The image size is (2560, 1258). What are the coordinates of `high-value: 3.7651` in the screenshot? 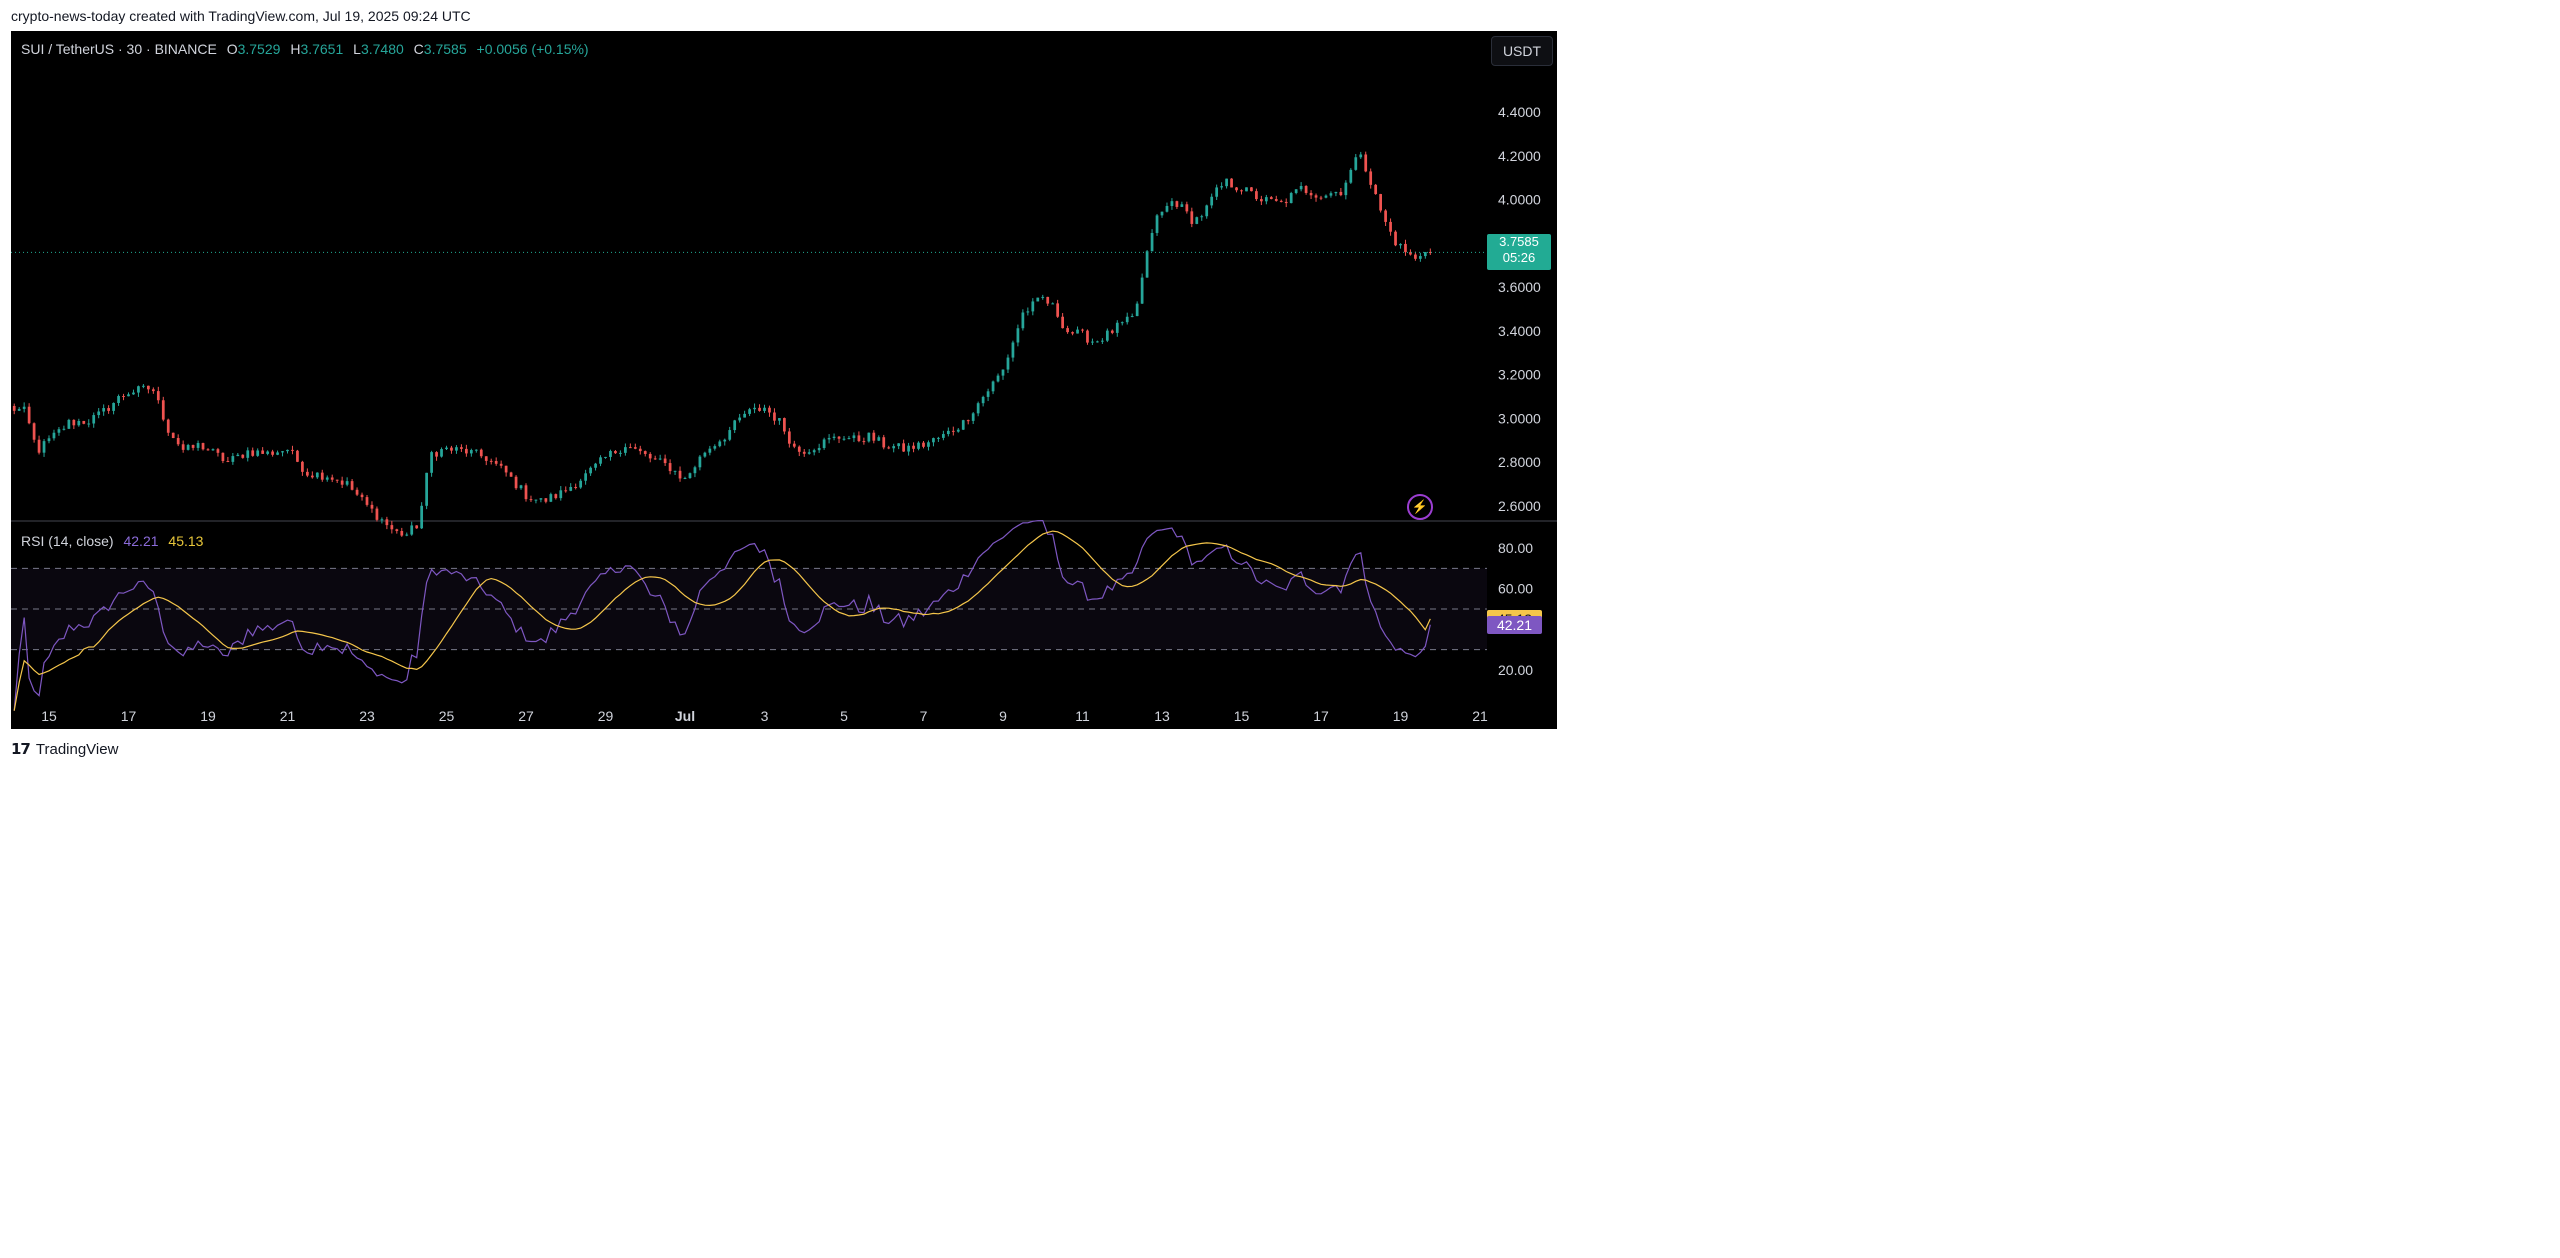 It's located at (322, 49).